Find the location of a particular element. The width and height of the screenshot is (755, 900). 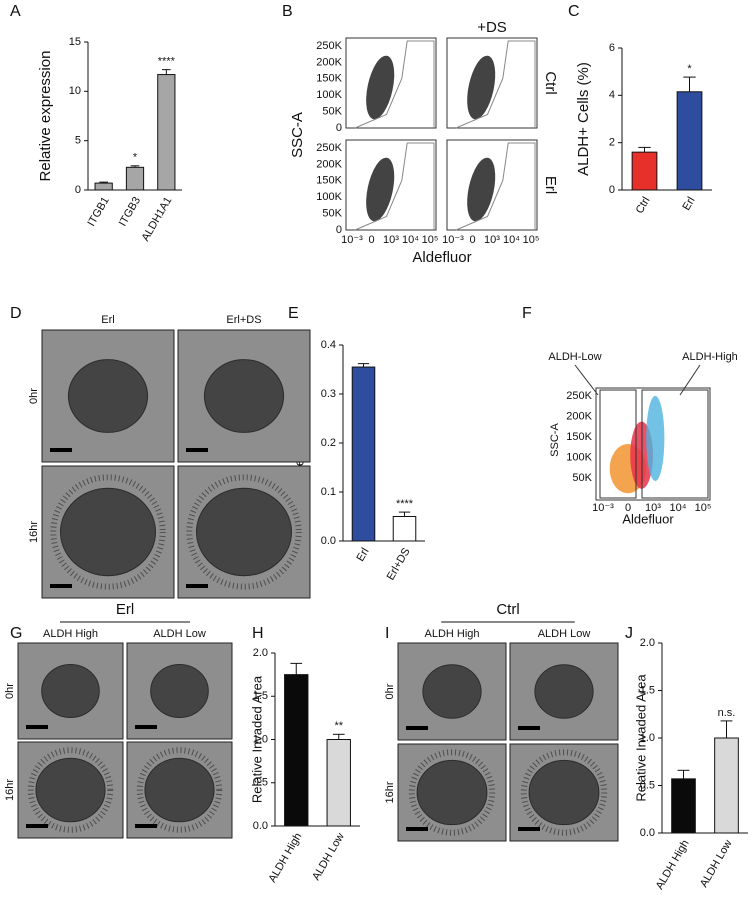

x-tick-label: 10⁴ is located at coordinates (678, 508).